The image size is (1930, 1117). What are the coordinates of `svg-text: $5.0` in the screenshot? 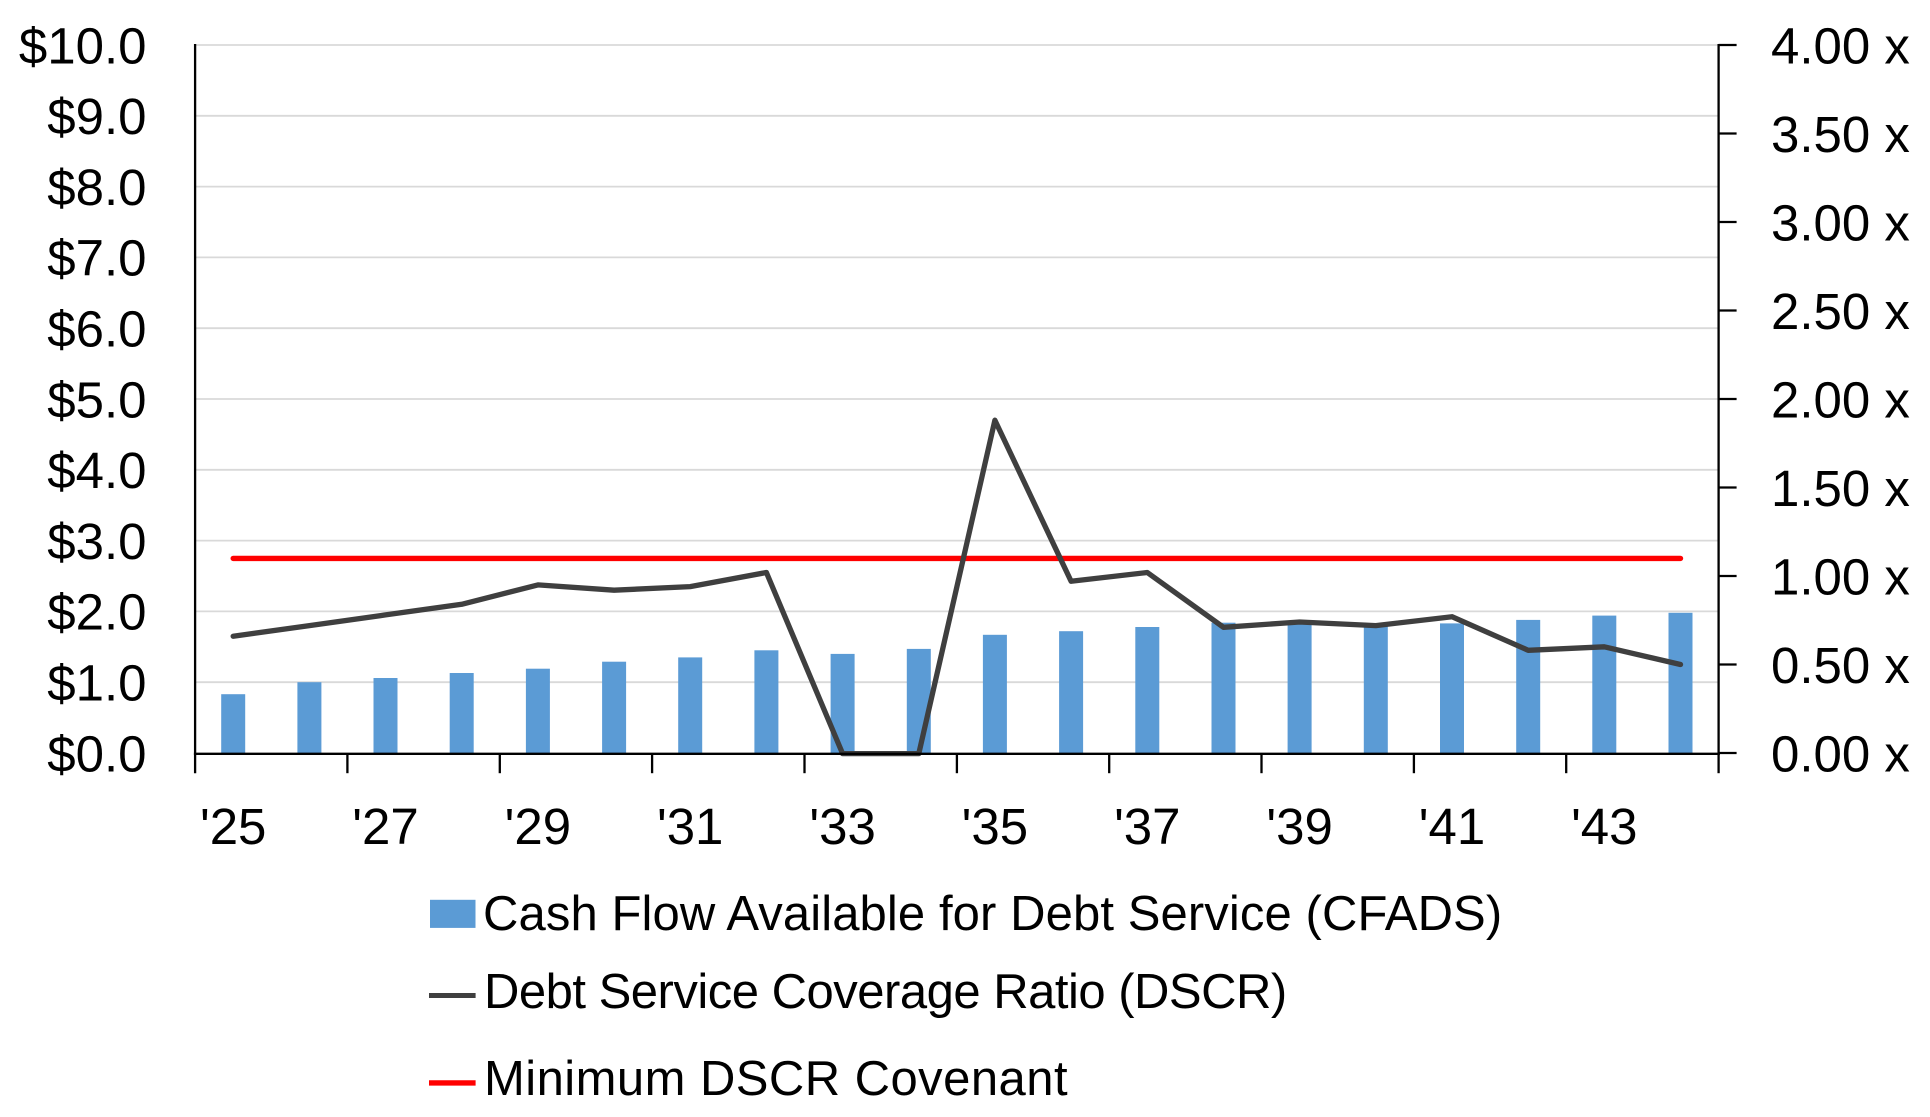 It's located at (96, 399).